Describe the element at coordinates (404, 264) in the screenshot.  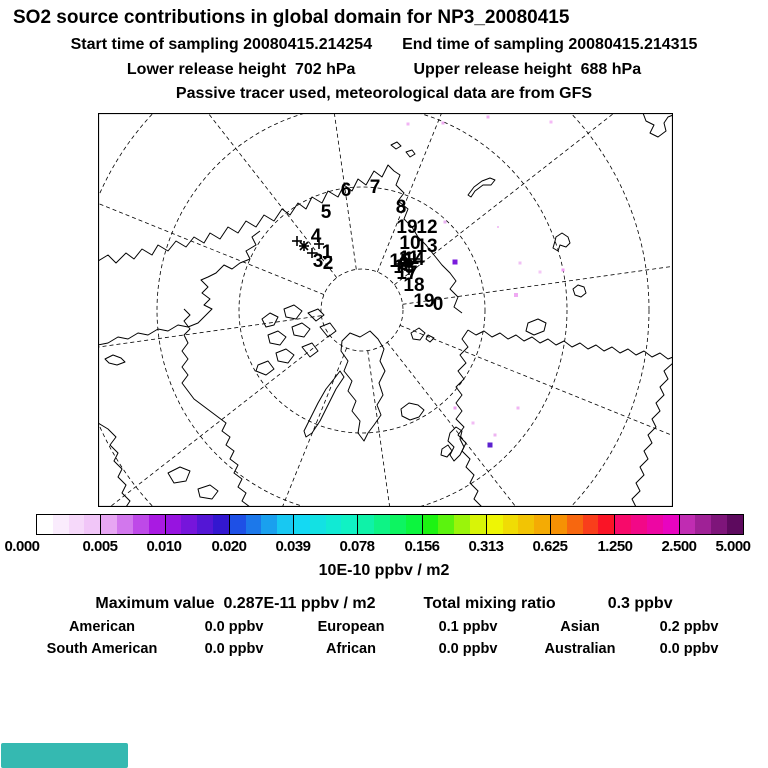
I see `track-day-label: 9` at that location.